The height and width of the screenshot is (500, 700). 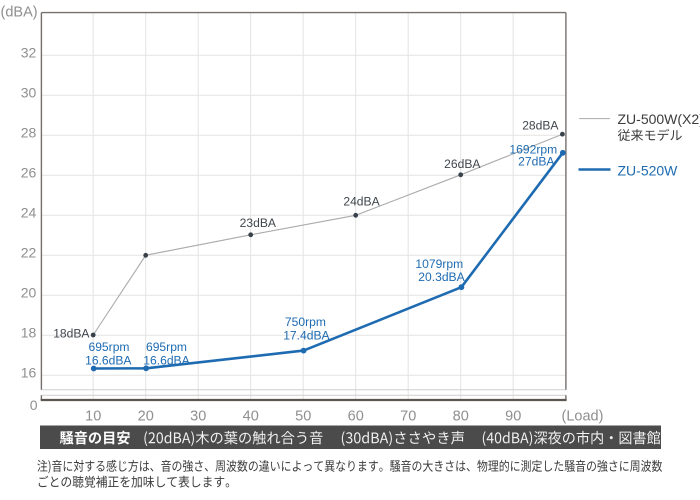 What do you see at coordinates (258, 223) in the screenshot?
I see `svg-text: 23dBA` at bounding box center [258, 223].